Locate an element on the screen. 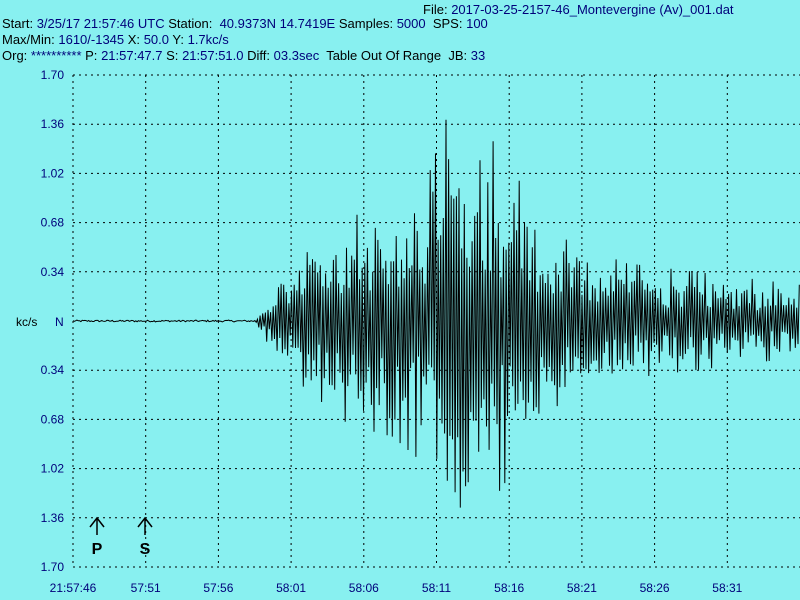  phase-marker-p: P is located at coordinates (97, 537).